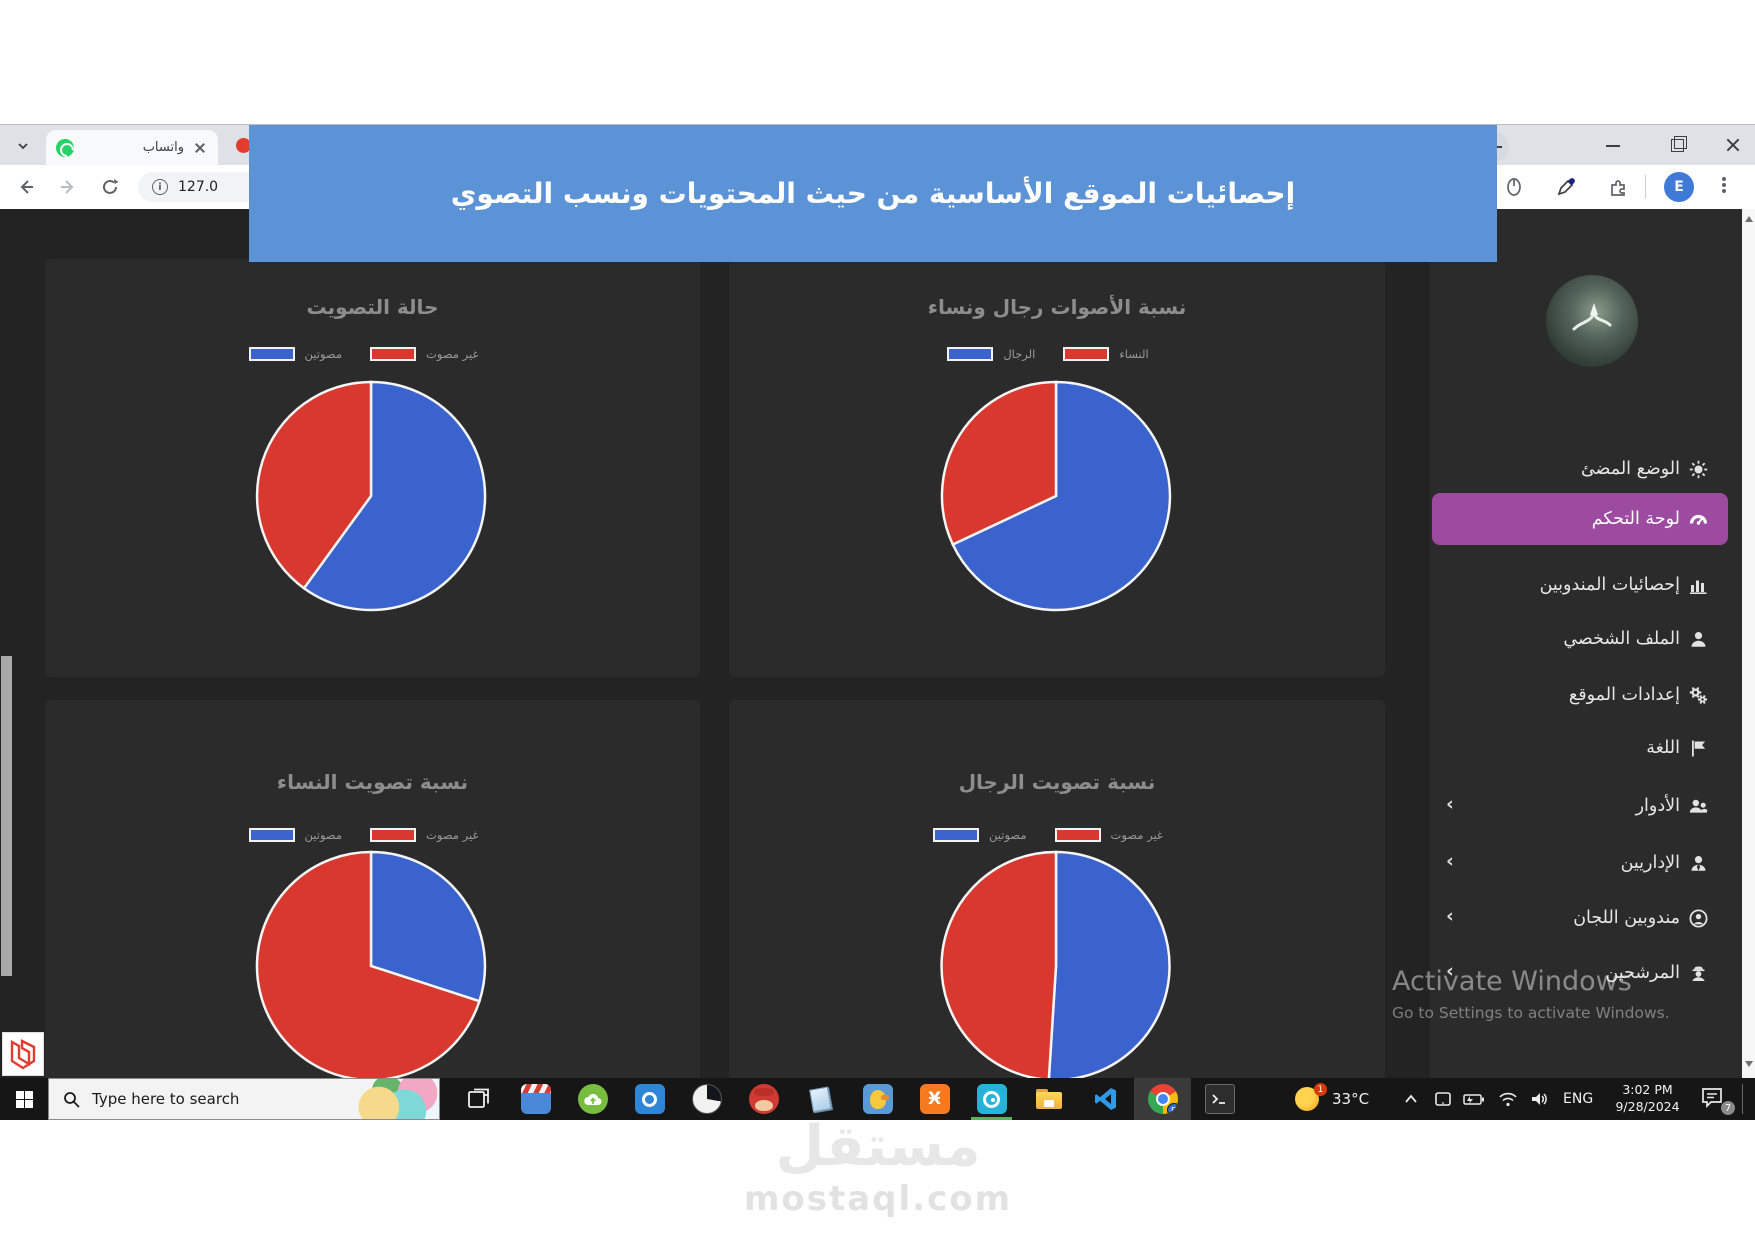 The image size is (1755, 1241). Describe the element at coordinates (1411, 1099) in the screenshot. I see `tray-chevron-up-icon` at that location.